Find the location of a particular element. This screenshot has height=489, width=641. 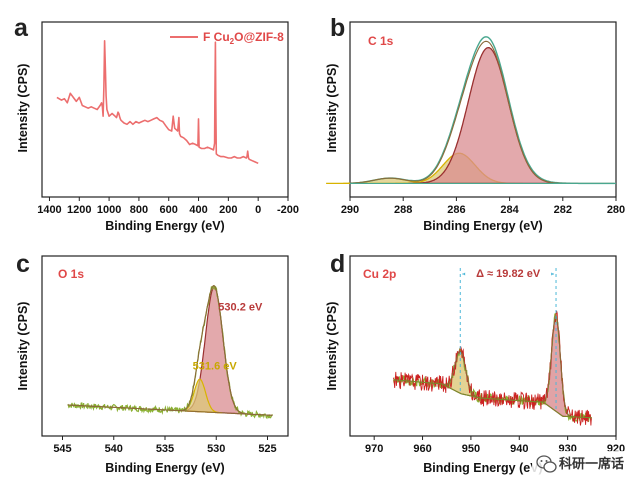

panel-d-plot is located at coordinates (492, 368).